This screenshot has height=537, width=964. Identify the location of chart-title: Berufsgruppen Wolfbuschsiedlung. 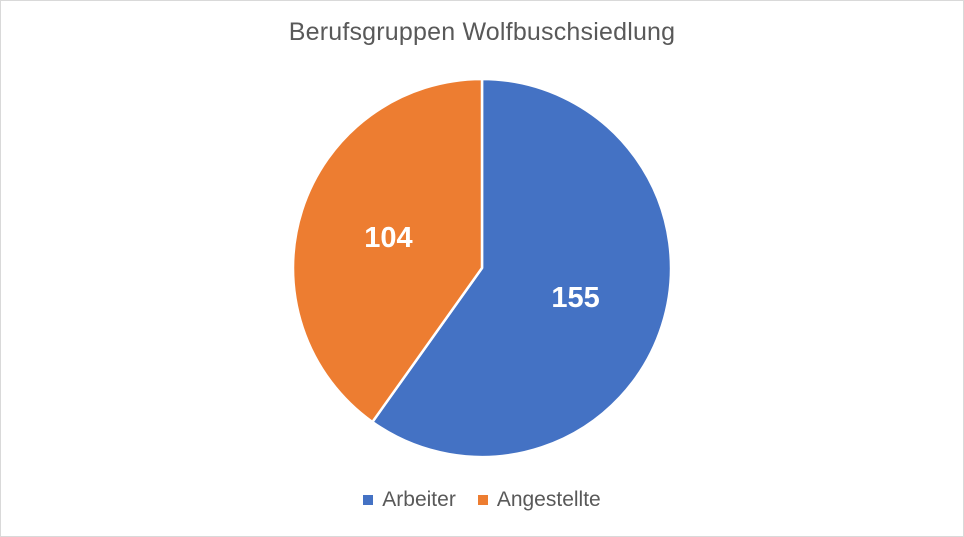
(482, 32).